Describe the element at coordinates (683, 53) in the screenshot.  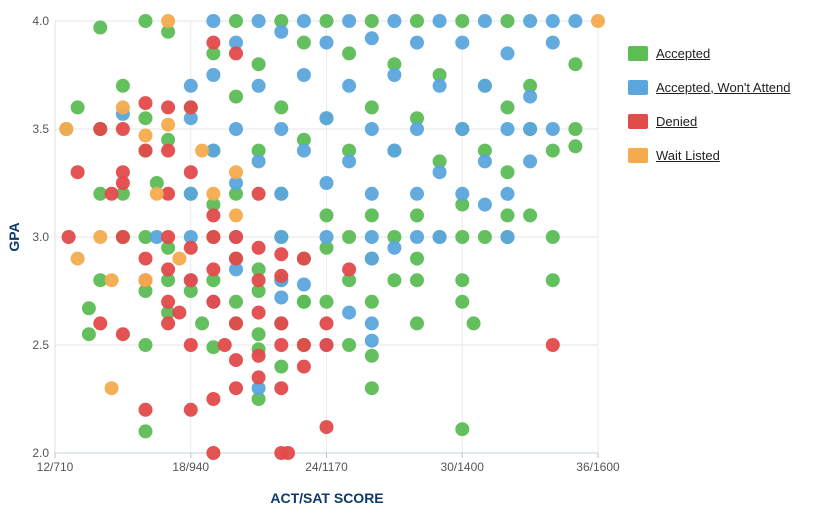
I see `legend-label: Accepted` at that location.